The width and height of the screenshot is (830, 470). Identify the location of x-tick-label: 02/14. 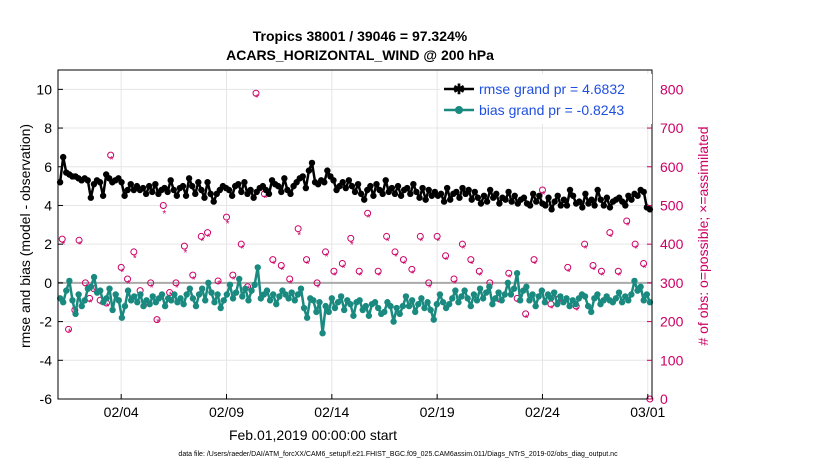
(331, 412).